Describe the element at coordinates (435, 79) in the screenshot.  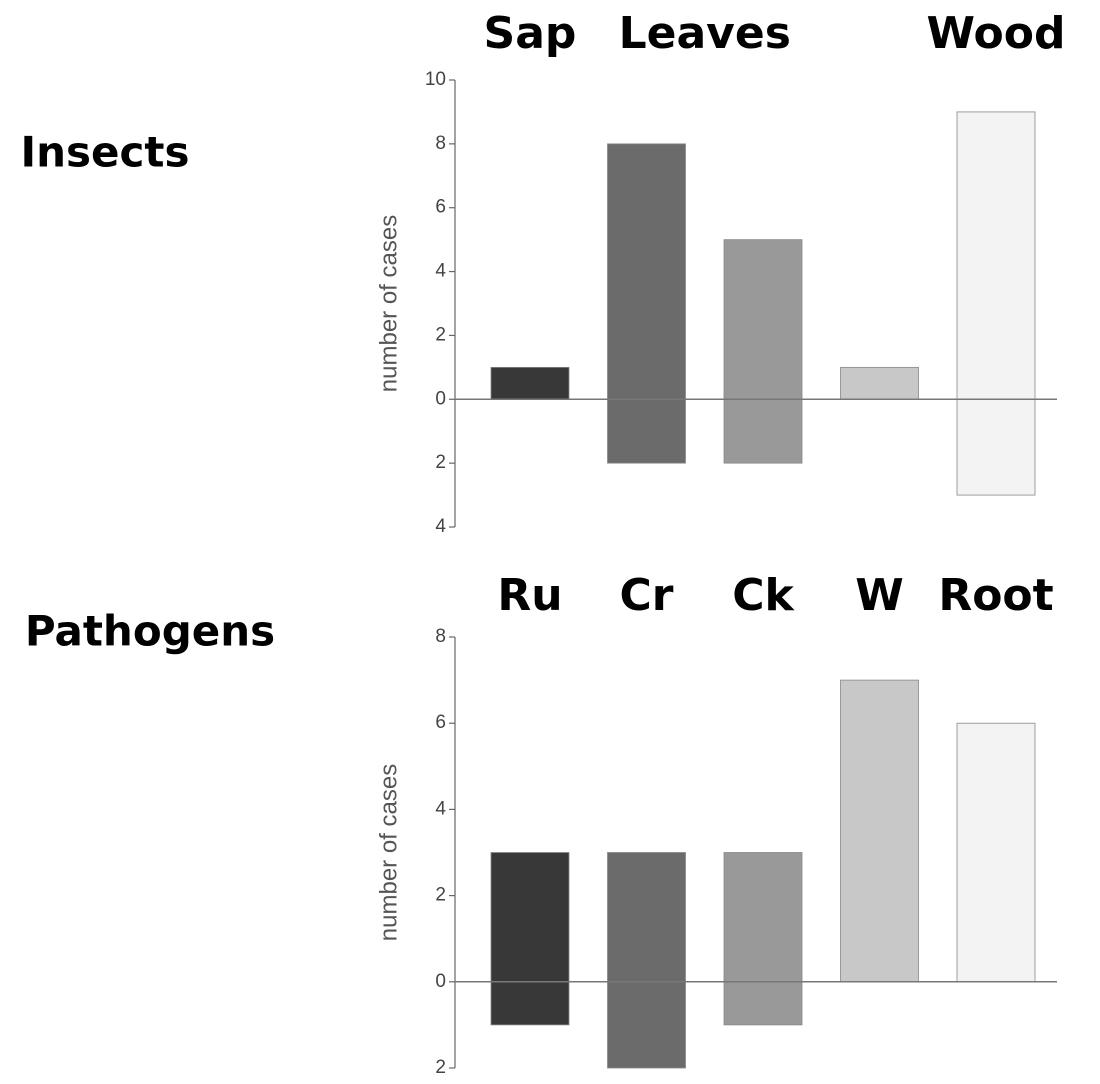
I see `y-tick-label: 10` at that location.